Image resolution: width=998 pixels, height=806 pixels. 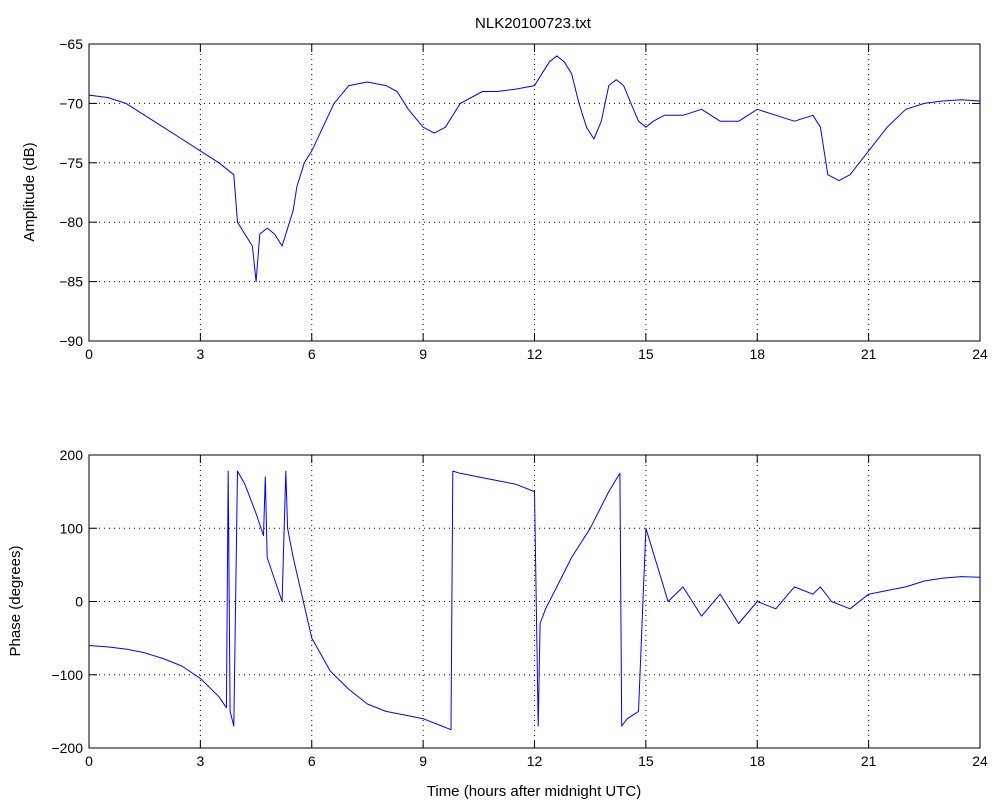 What do you see at coordinates (71, 44) in the screenshot?
I see `amplitude-ytick-label: −65` at bounding box center [71, 44].